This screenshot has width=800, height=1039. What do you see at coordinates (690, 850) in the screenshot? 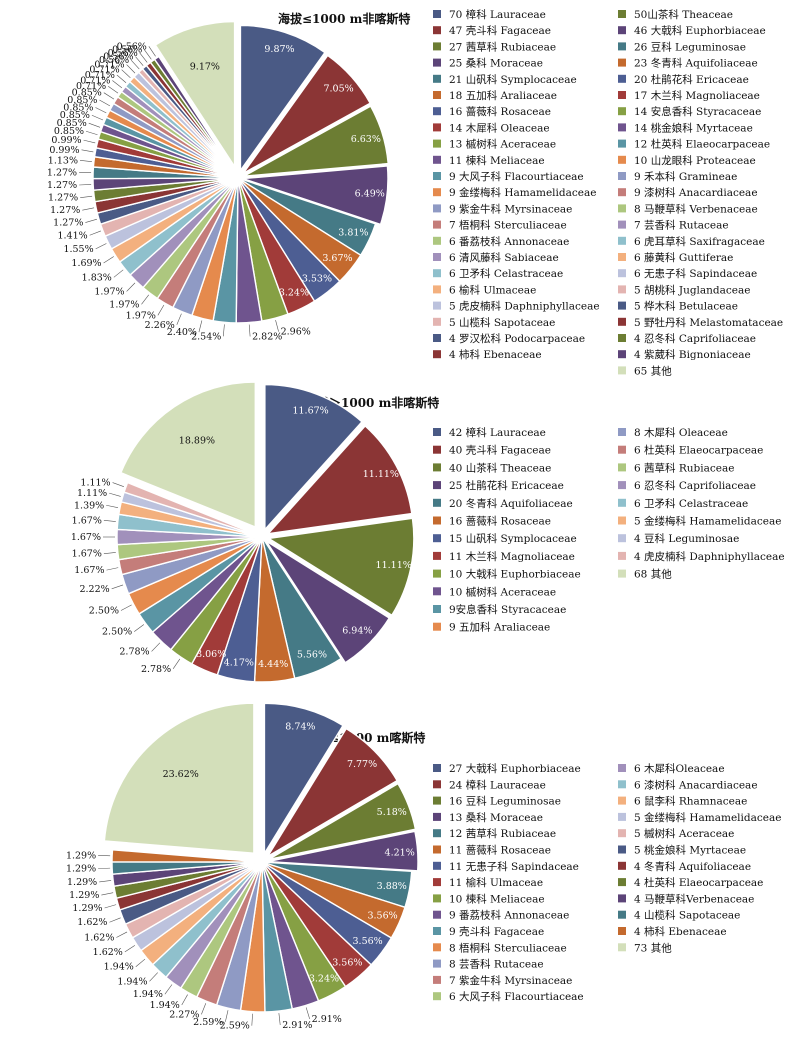
I see `legend-label: 5 桃金娘科 Myrtaceae` at bounding box center [690, 850].